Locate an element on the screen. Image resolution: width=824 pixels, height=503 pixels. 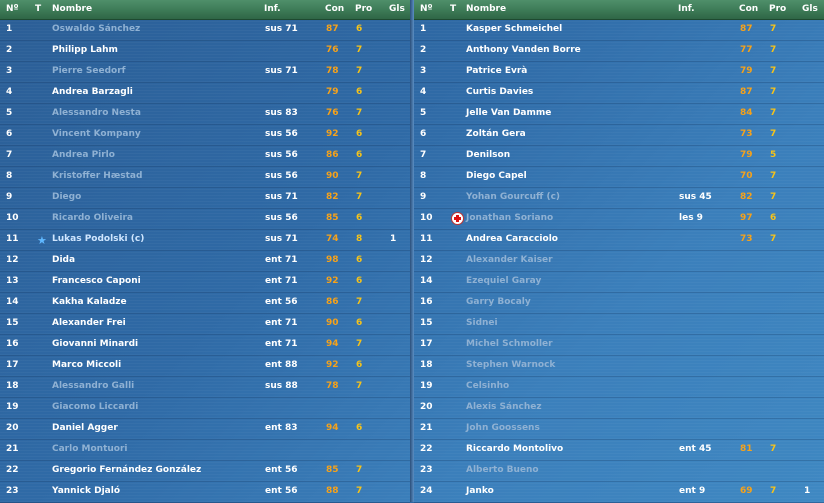
table-row: 24 Janko ent 9 69 7 1 is located at coordinates (619, 492).